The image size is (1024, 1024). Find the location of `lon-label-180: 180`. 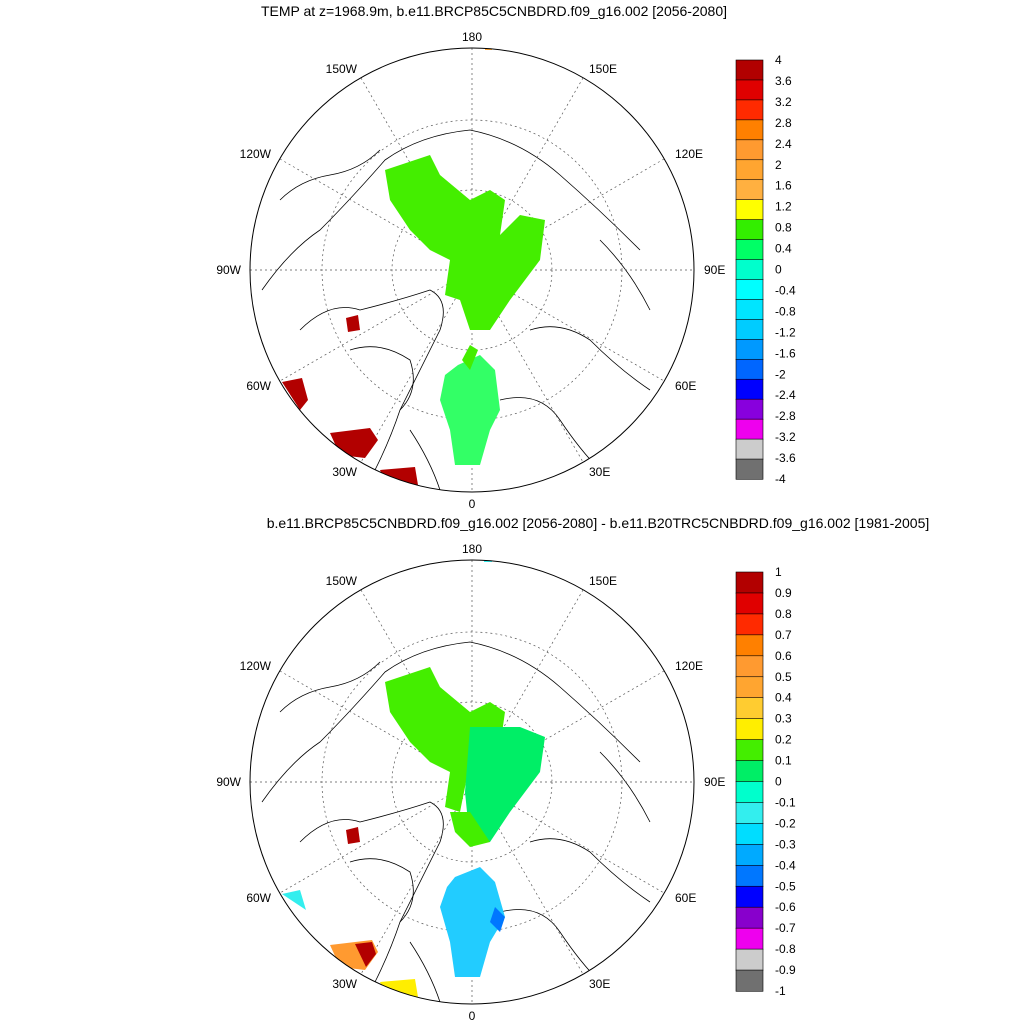

lon-label-180: 180 is located at coordinates (472, 549).